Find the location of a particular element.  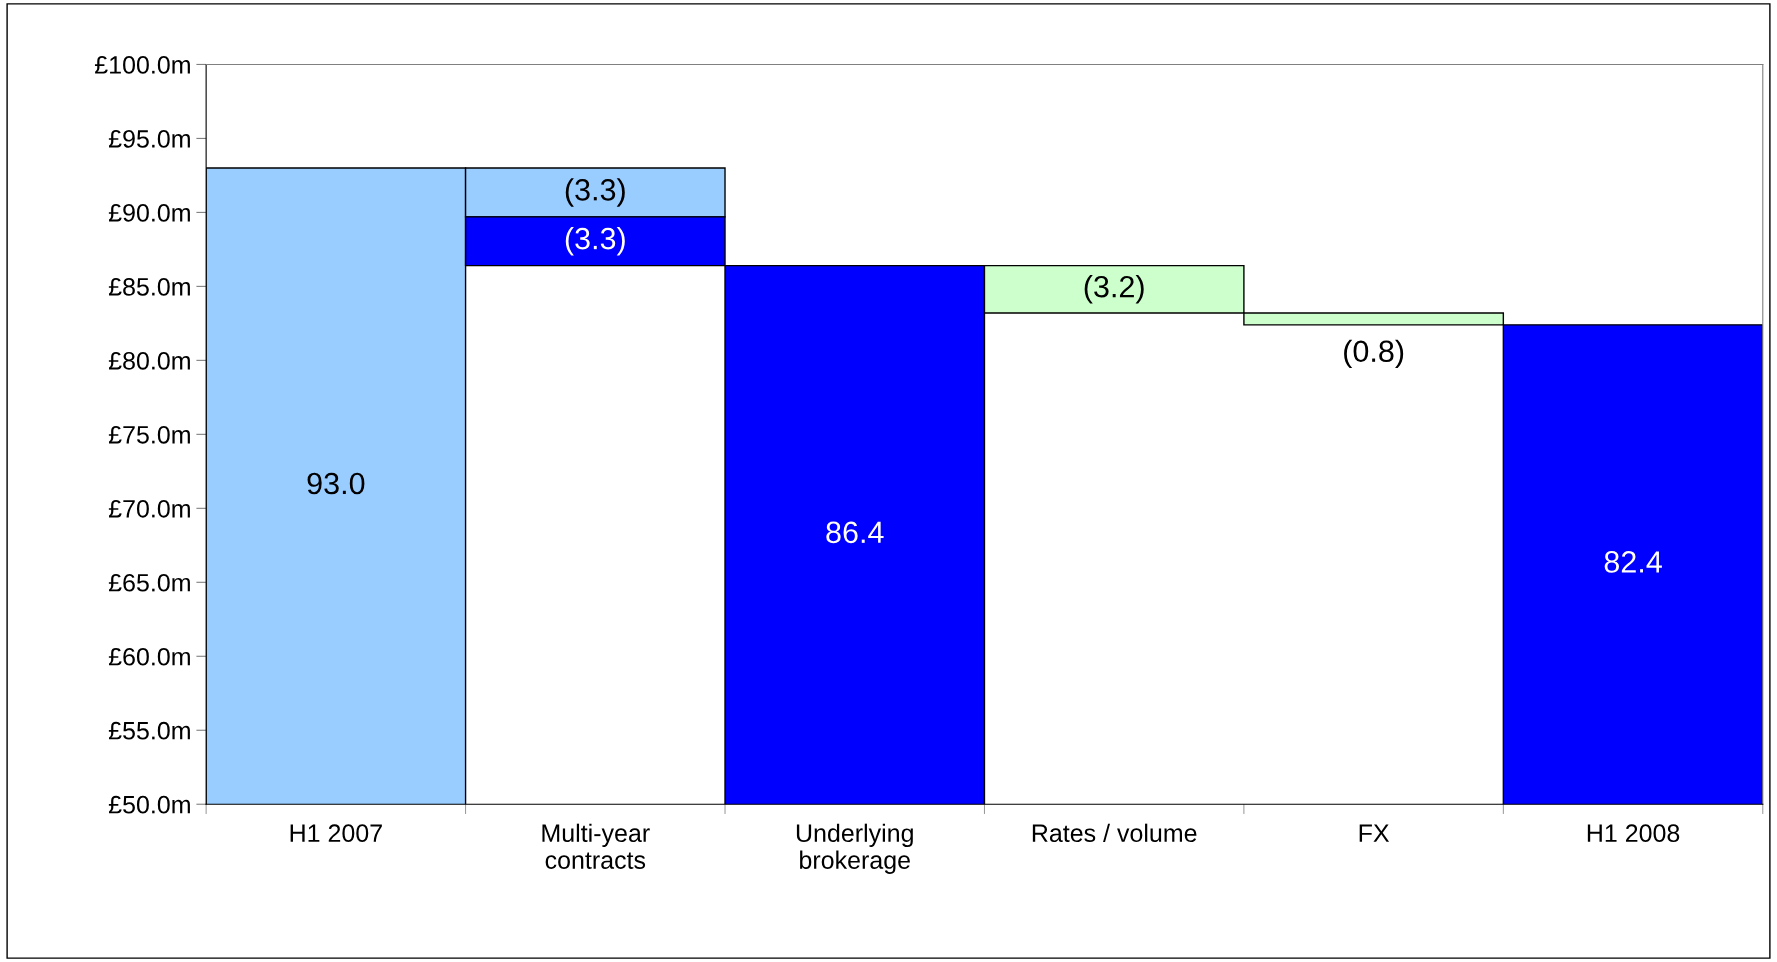

y-tick-label: £70.0m is located at coordinates (149, 508).